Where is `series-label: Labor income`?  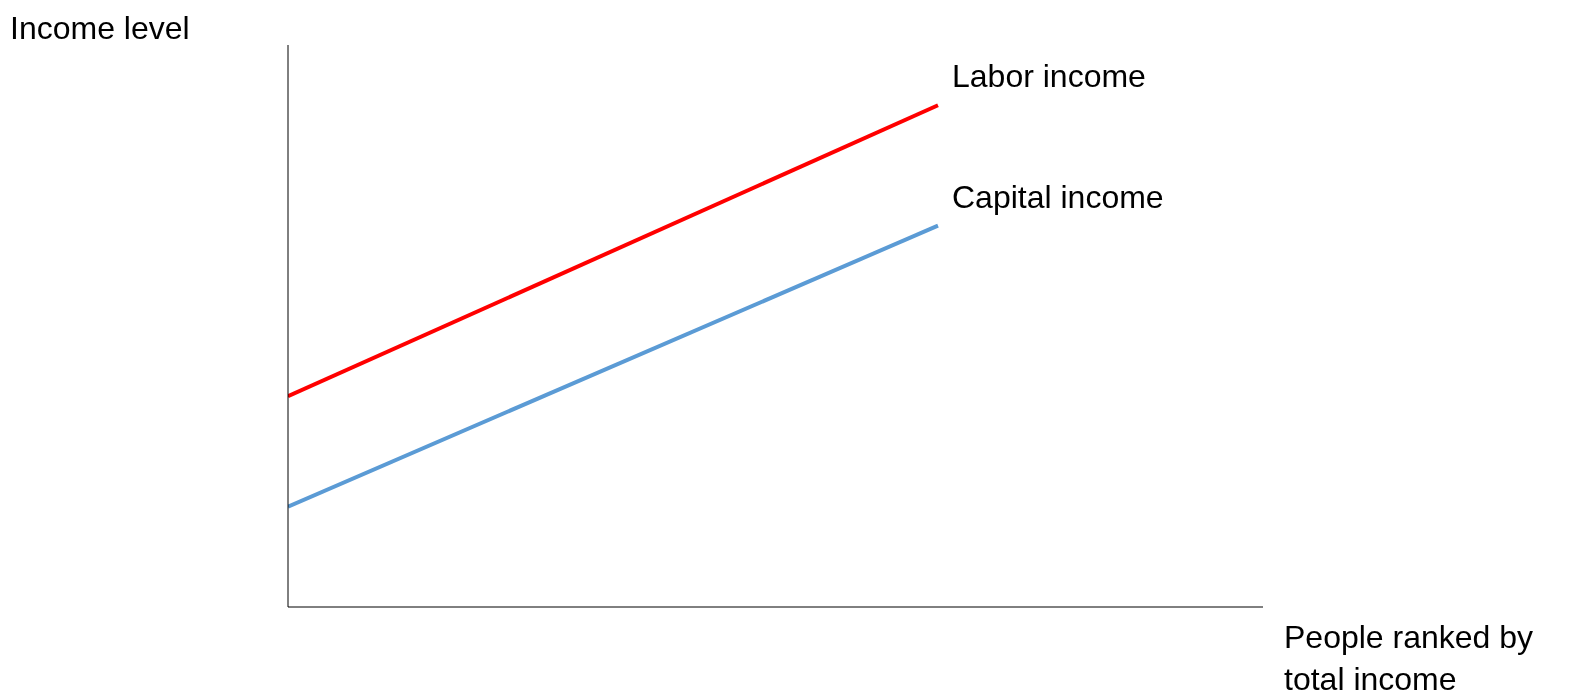
series-label: Labor income is located at coordinates (1049, 76).